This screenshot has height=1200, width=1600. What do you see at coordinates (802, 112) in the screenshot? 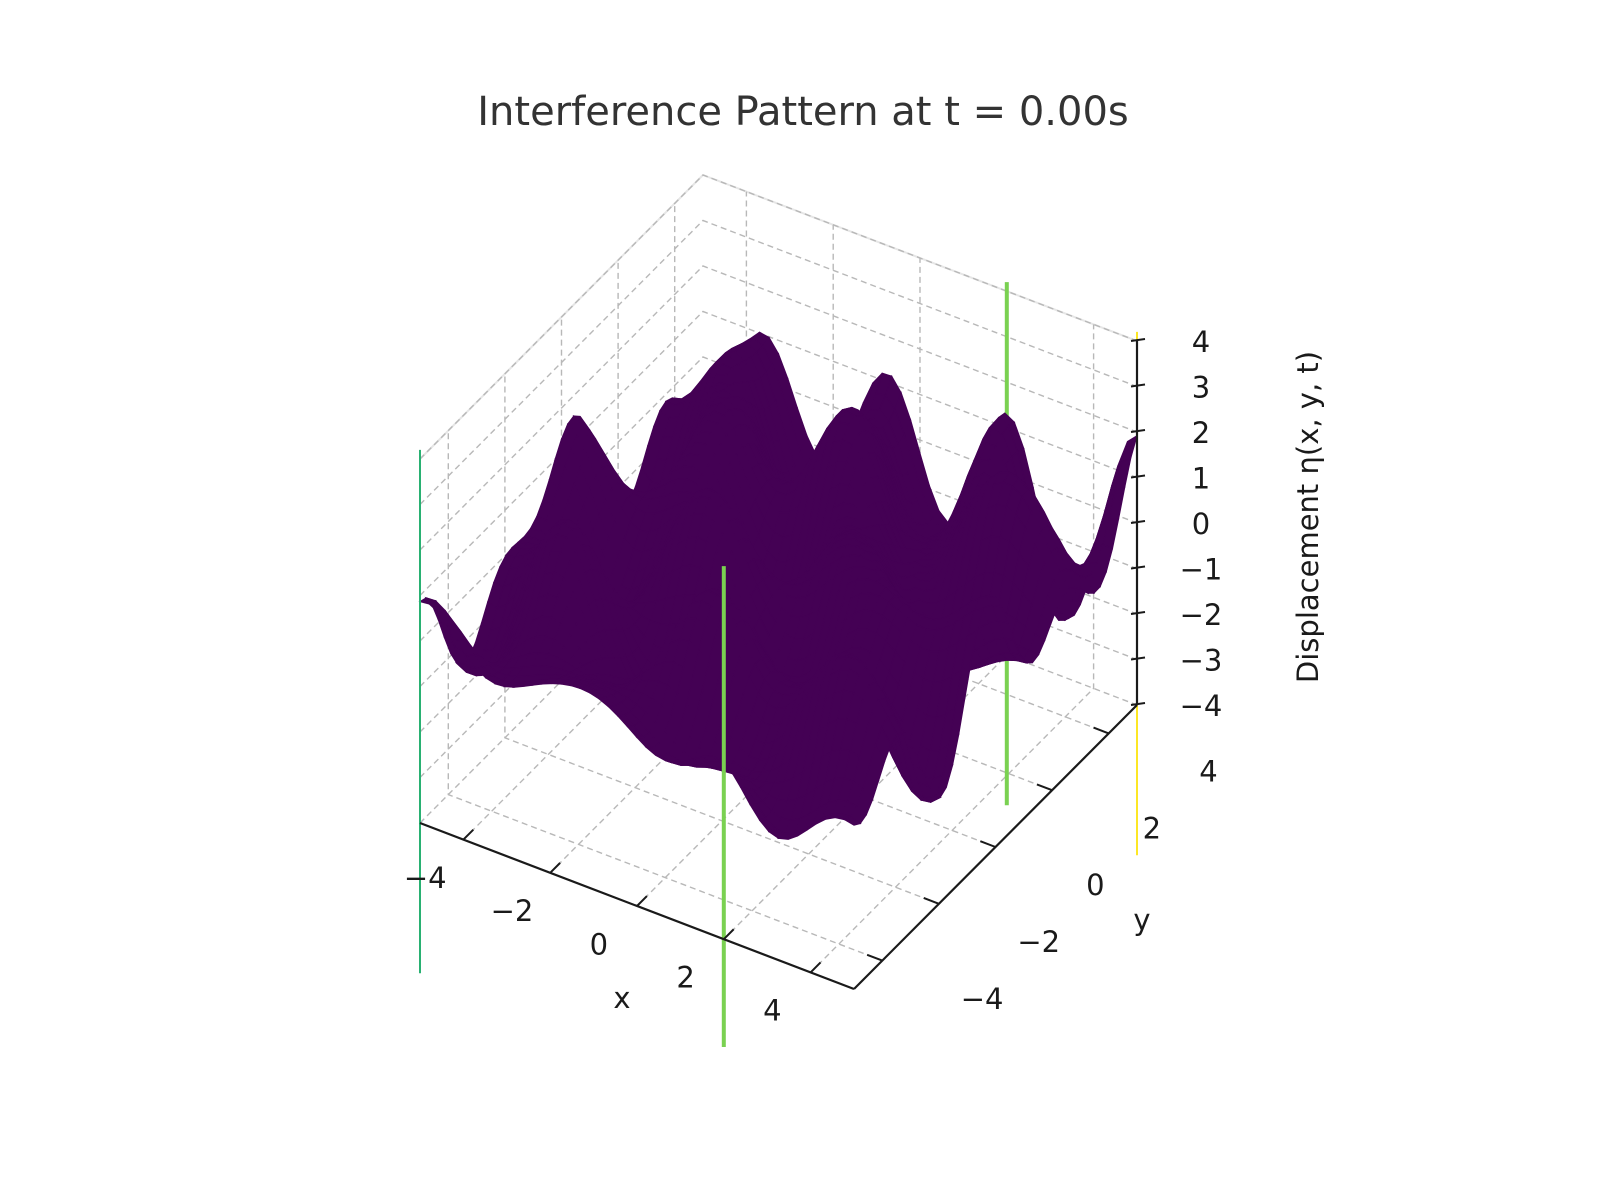
I see `chart-title: Interference Pattern at t = 0.00s` at bounding box center [802, 112].